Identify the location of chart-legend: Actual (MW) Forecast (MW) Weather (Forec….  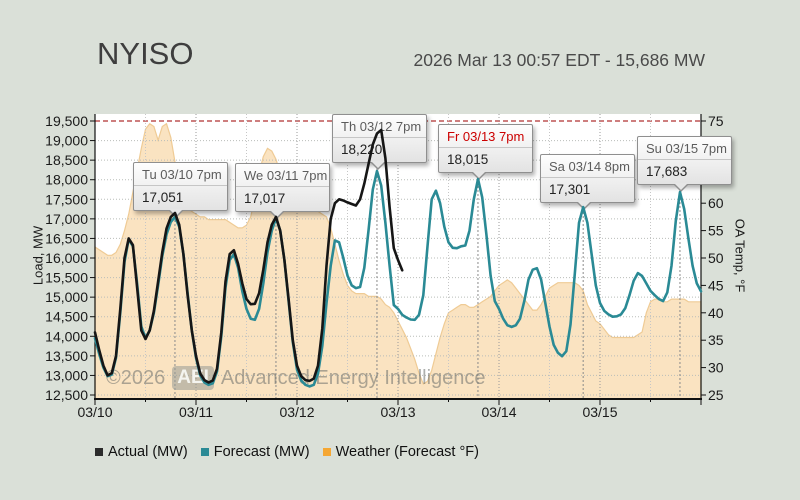
(287, 452).